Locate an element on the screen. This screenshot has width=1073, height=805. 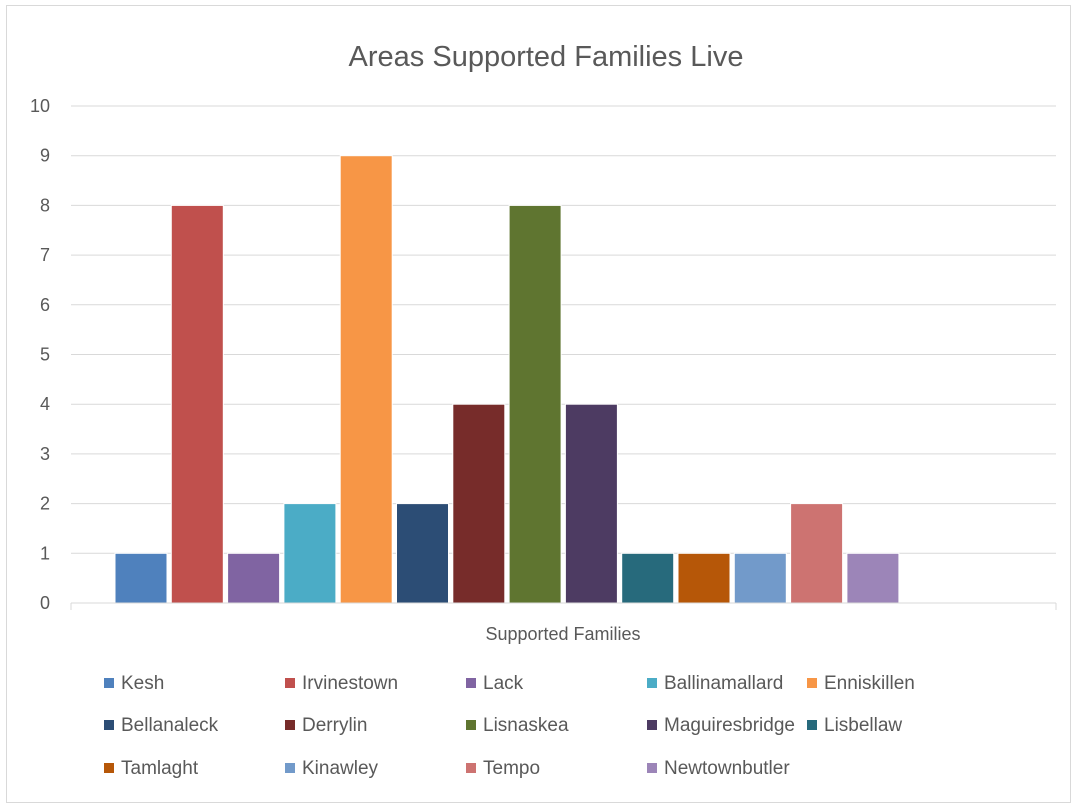
bar-tempo is located at coordinates (817, 553).